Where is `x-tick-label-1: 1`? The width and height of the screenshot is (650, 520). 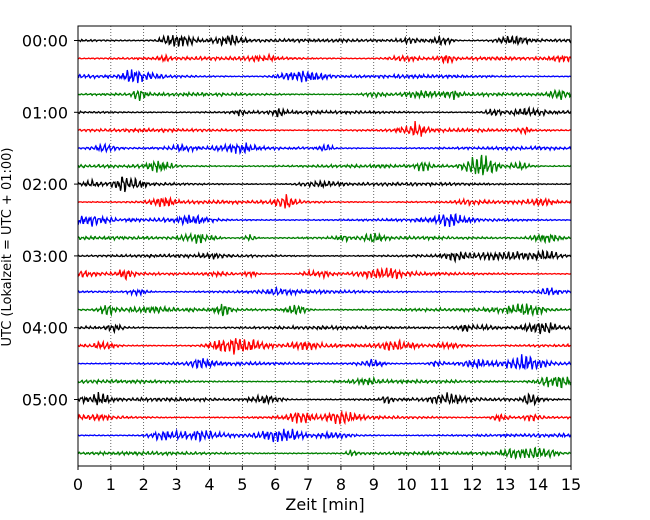
x-tick-label-1: 1 is located at coordinates (111, 484).